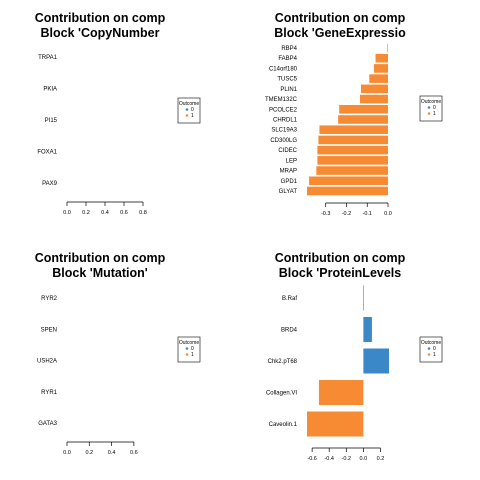  What do you see at coordinates (289, 299) in the screenshot?
I see `category-label: B.Raf` at bounding box center [289, 299].